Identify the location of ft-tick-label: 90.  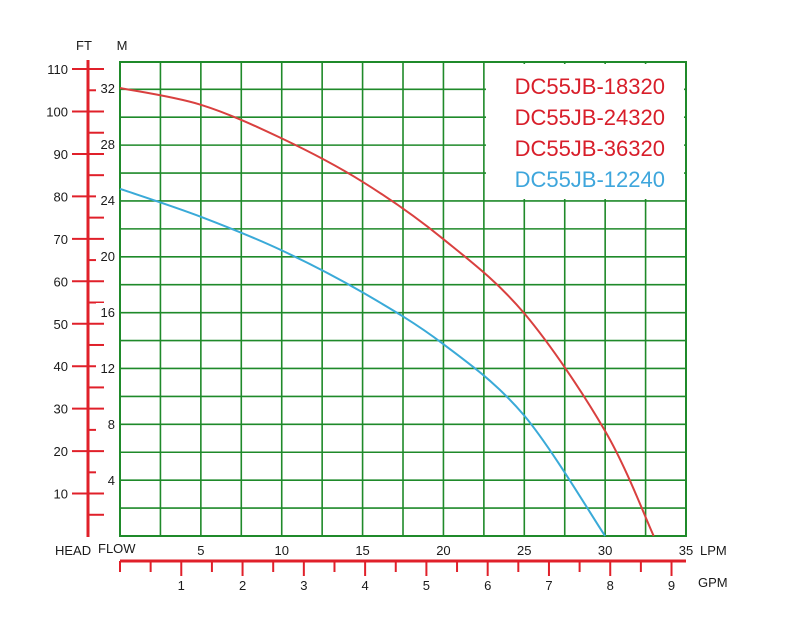
(61, 154).